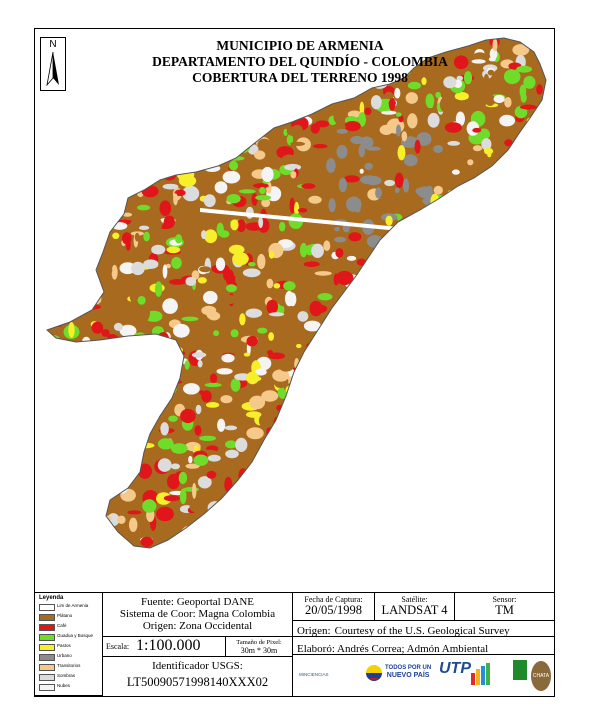 Image resolution: width=592 pixels, height=725 pixels. What do you see at coordinates (491, 674) in the screenshot?
I see `logo-university-bars-icon` at bounding box center [491, 674].